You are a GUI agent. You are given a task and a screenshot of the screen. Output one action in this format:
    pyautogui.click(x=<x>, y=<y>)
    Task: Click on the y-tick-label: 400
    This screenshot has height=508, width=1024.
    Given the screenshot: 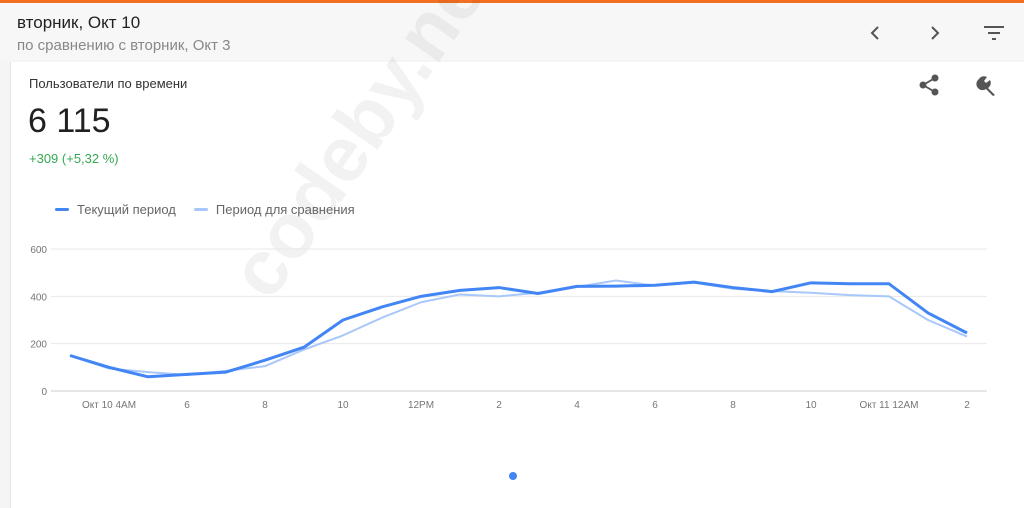 What is the action you would take?
    pyautogui.click(x=38, y=297)
    